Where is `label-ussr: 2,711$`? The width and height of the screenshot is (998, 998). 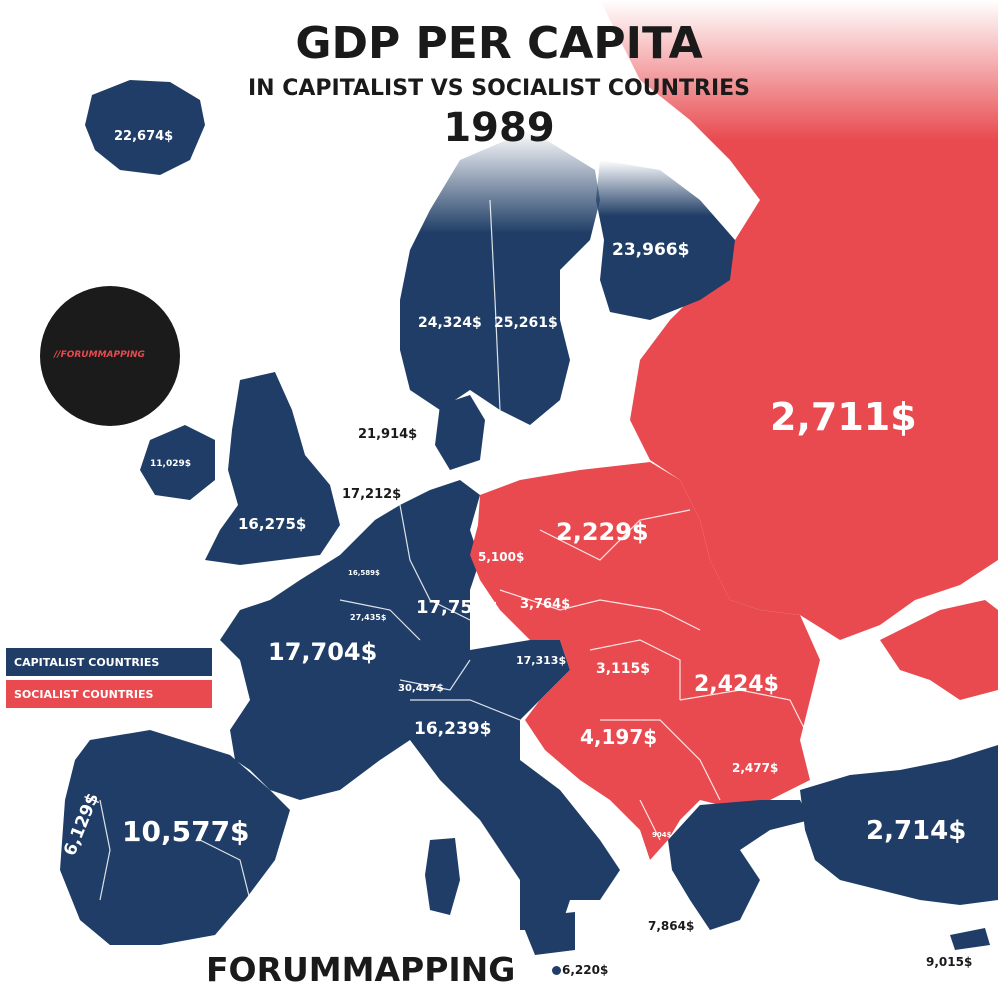
label-ussr: 2,711$ is located at coordinates (843, 417).